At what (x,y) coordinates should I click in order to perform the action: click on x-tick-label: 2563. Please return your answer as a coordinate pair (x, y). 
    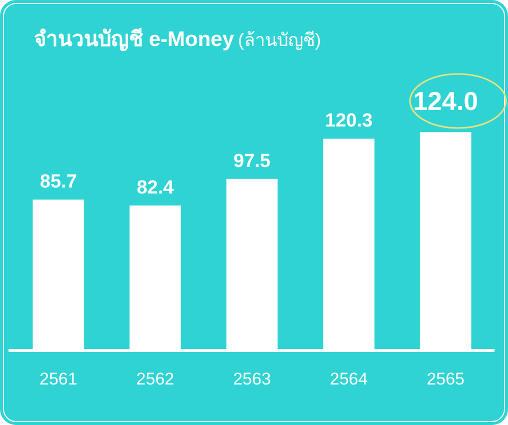
    Looking at the image, I should click on (252, 378).